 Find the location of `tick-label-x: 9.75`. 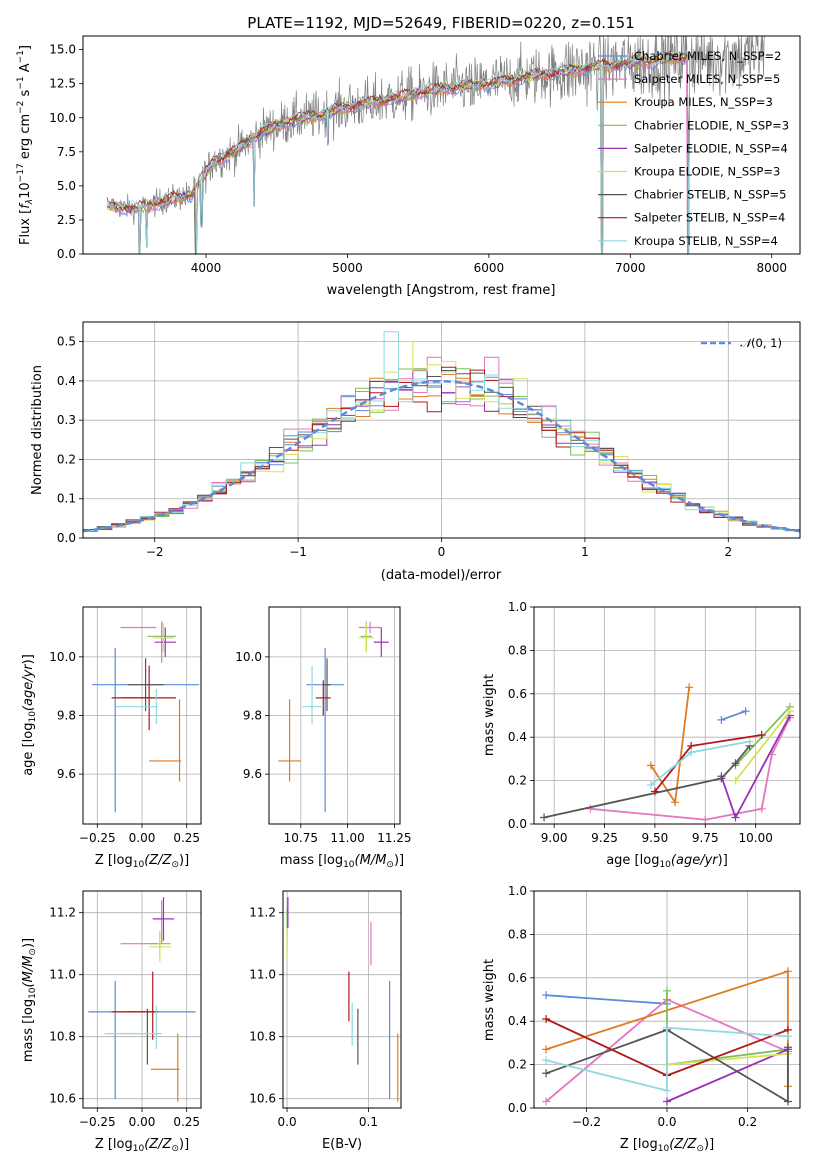

tick-label-x: 9.75 is located at coordinates (705, 838).